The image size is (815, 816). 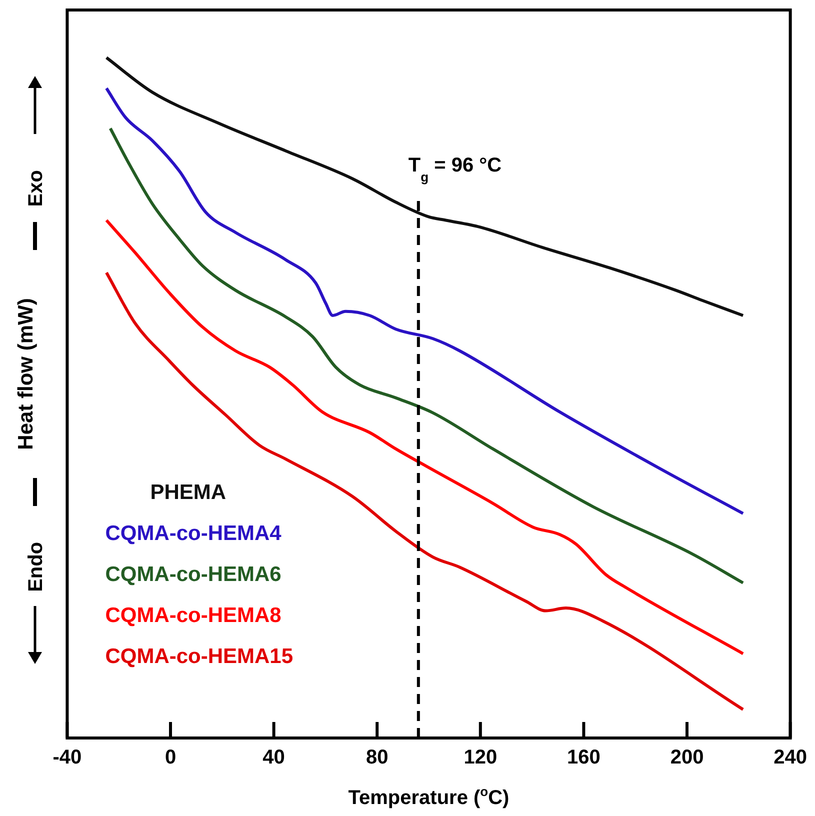 I want to click on x-tick-label: 120, so click(x=481, y=757).